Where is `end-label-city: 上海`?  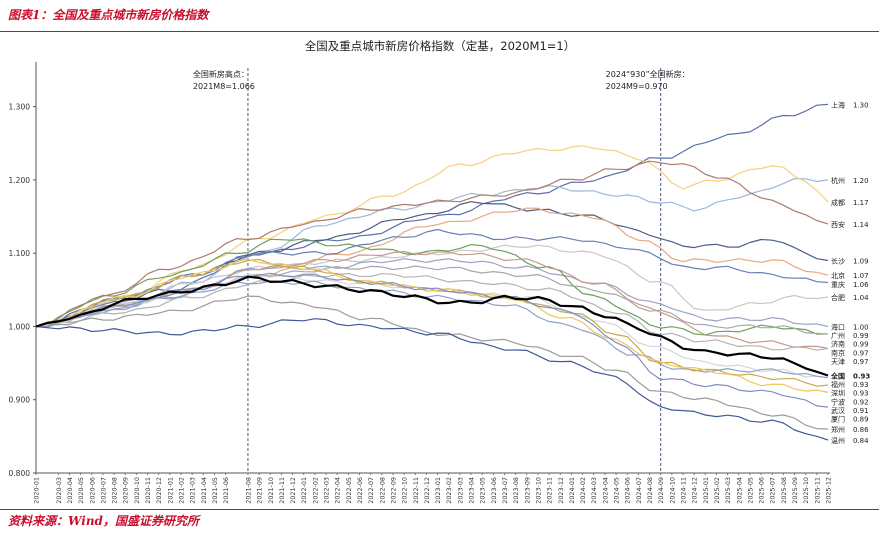 end-label-city: 上海 is located at coordinates (838, 104).